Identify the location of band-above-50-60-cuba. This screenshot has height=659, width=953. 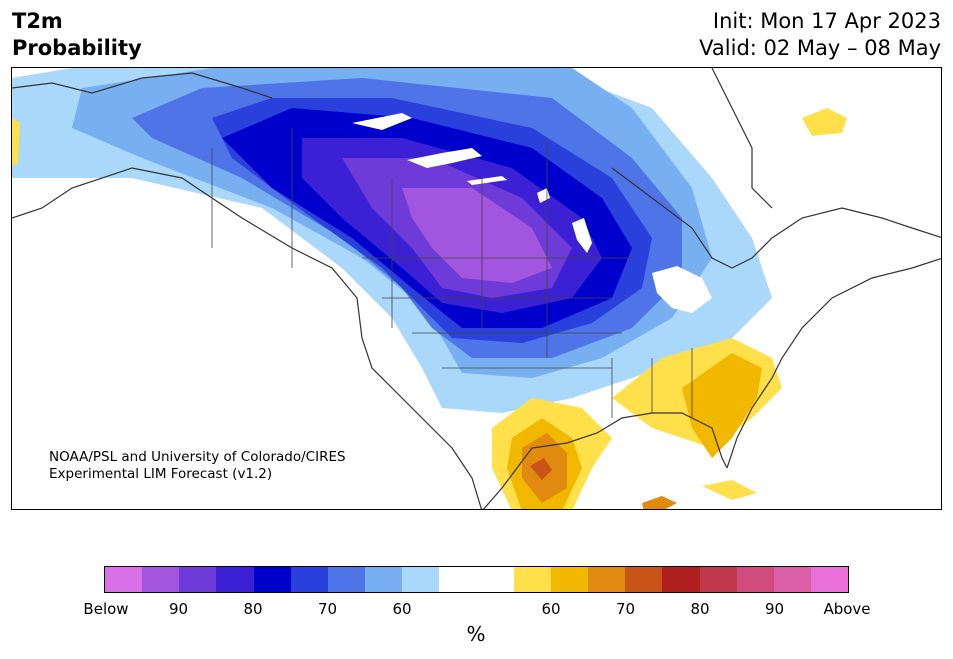
(729, 490).